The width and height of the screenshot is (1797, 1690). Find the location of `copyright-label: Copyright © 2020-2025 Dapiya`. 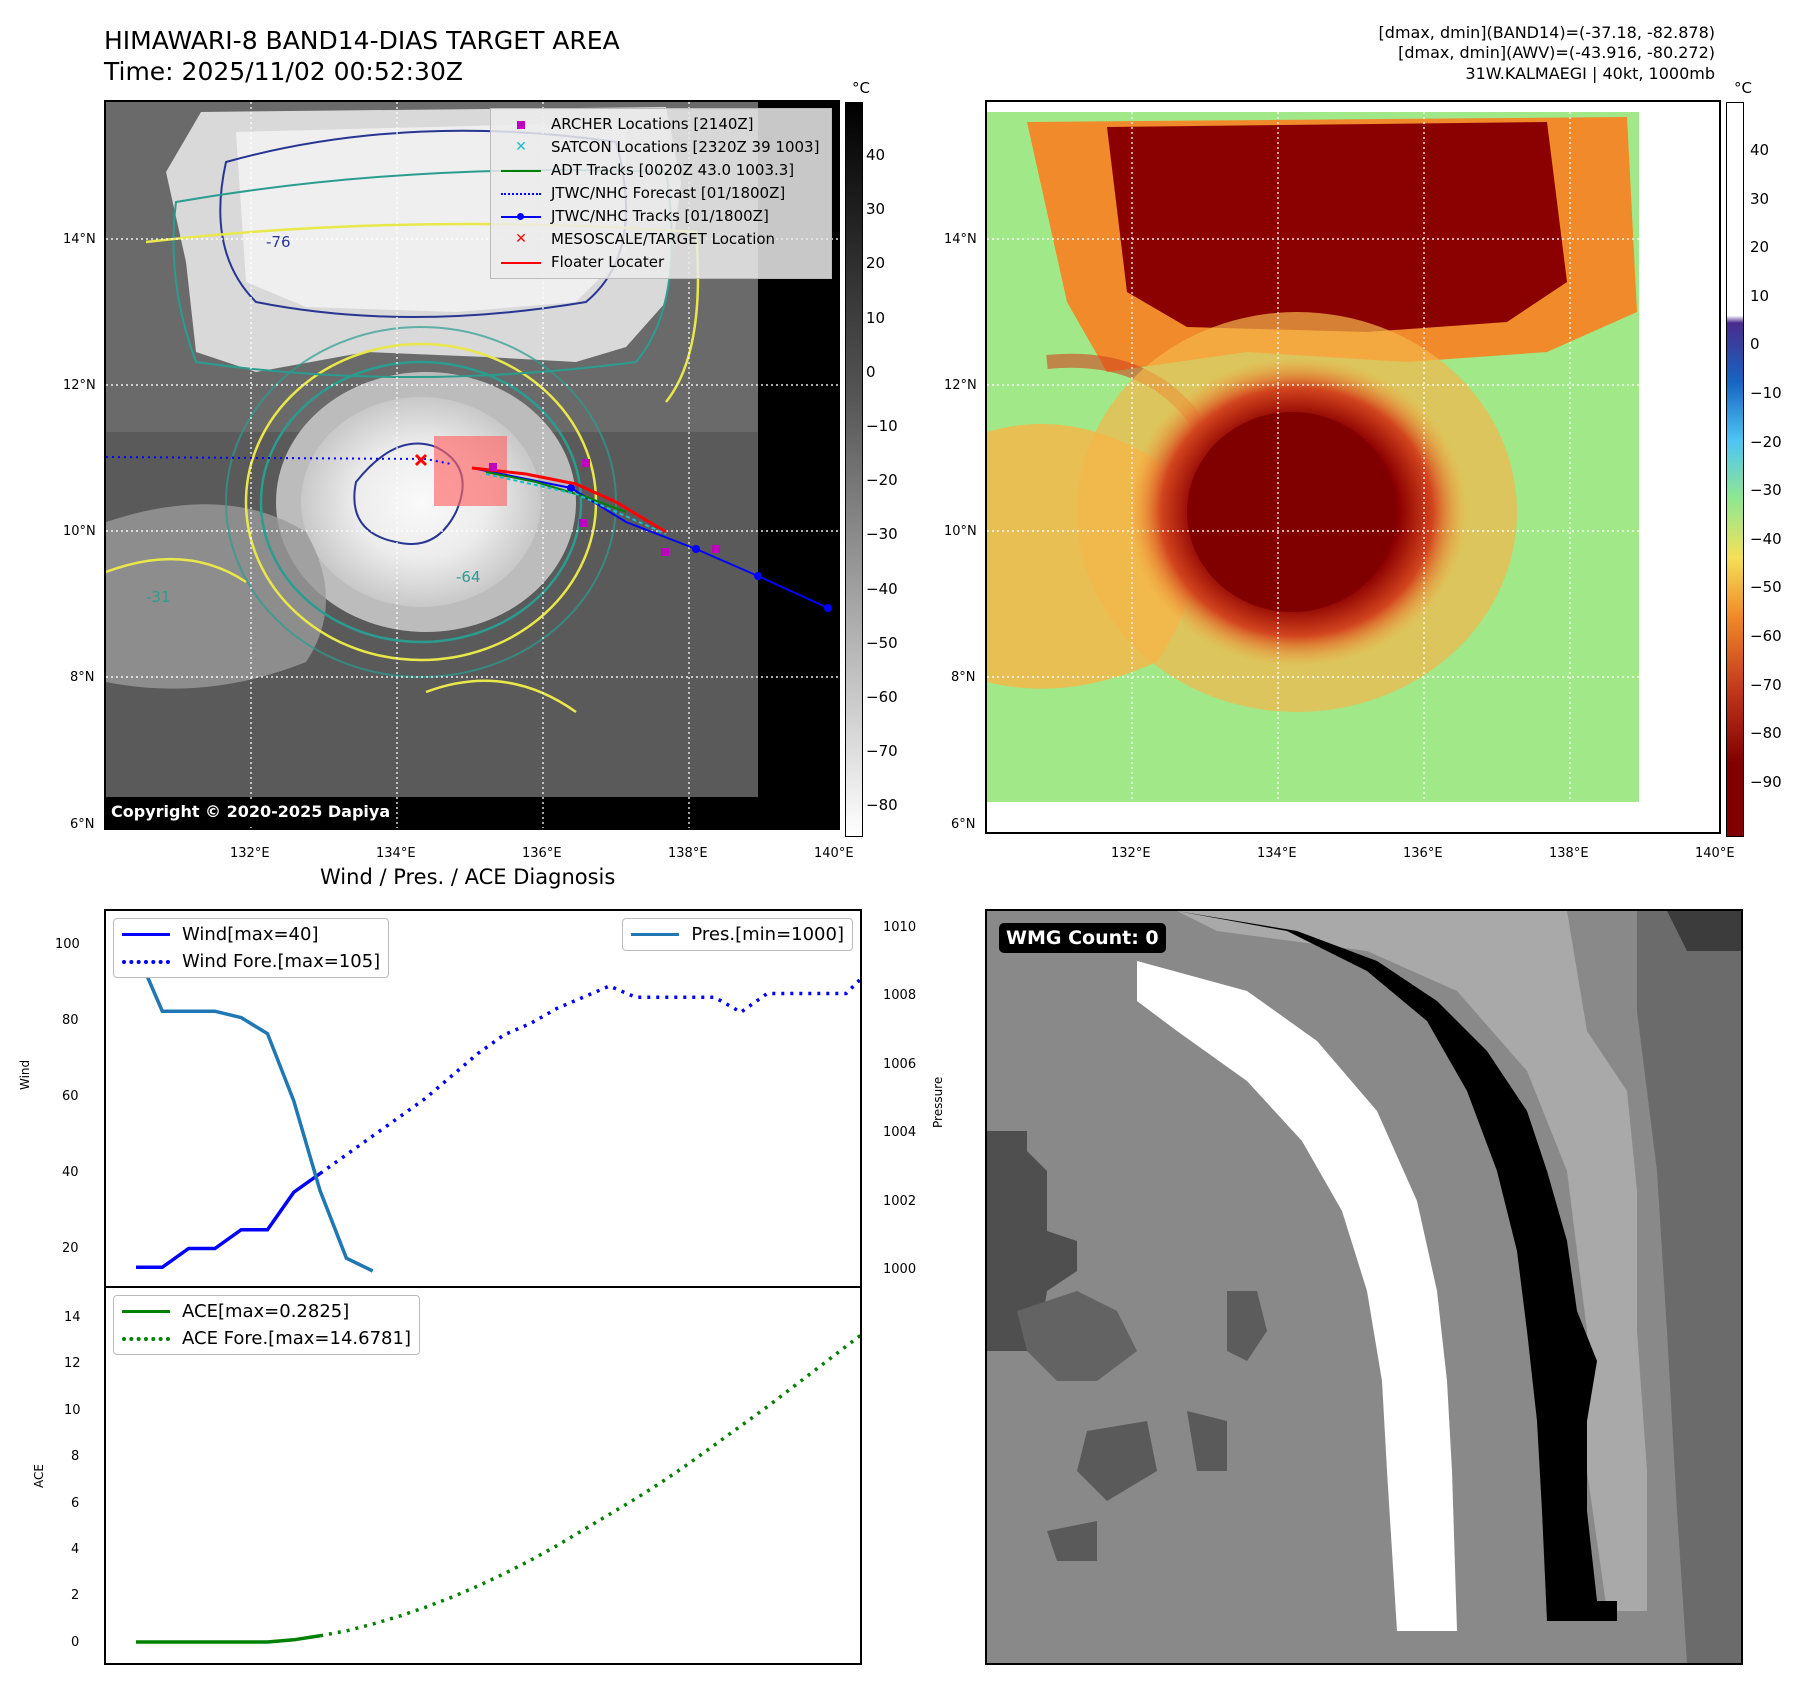

copyright-label: Copyright © 2020-2025 Dapiya is located at coordinates (251, 811).